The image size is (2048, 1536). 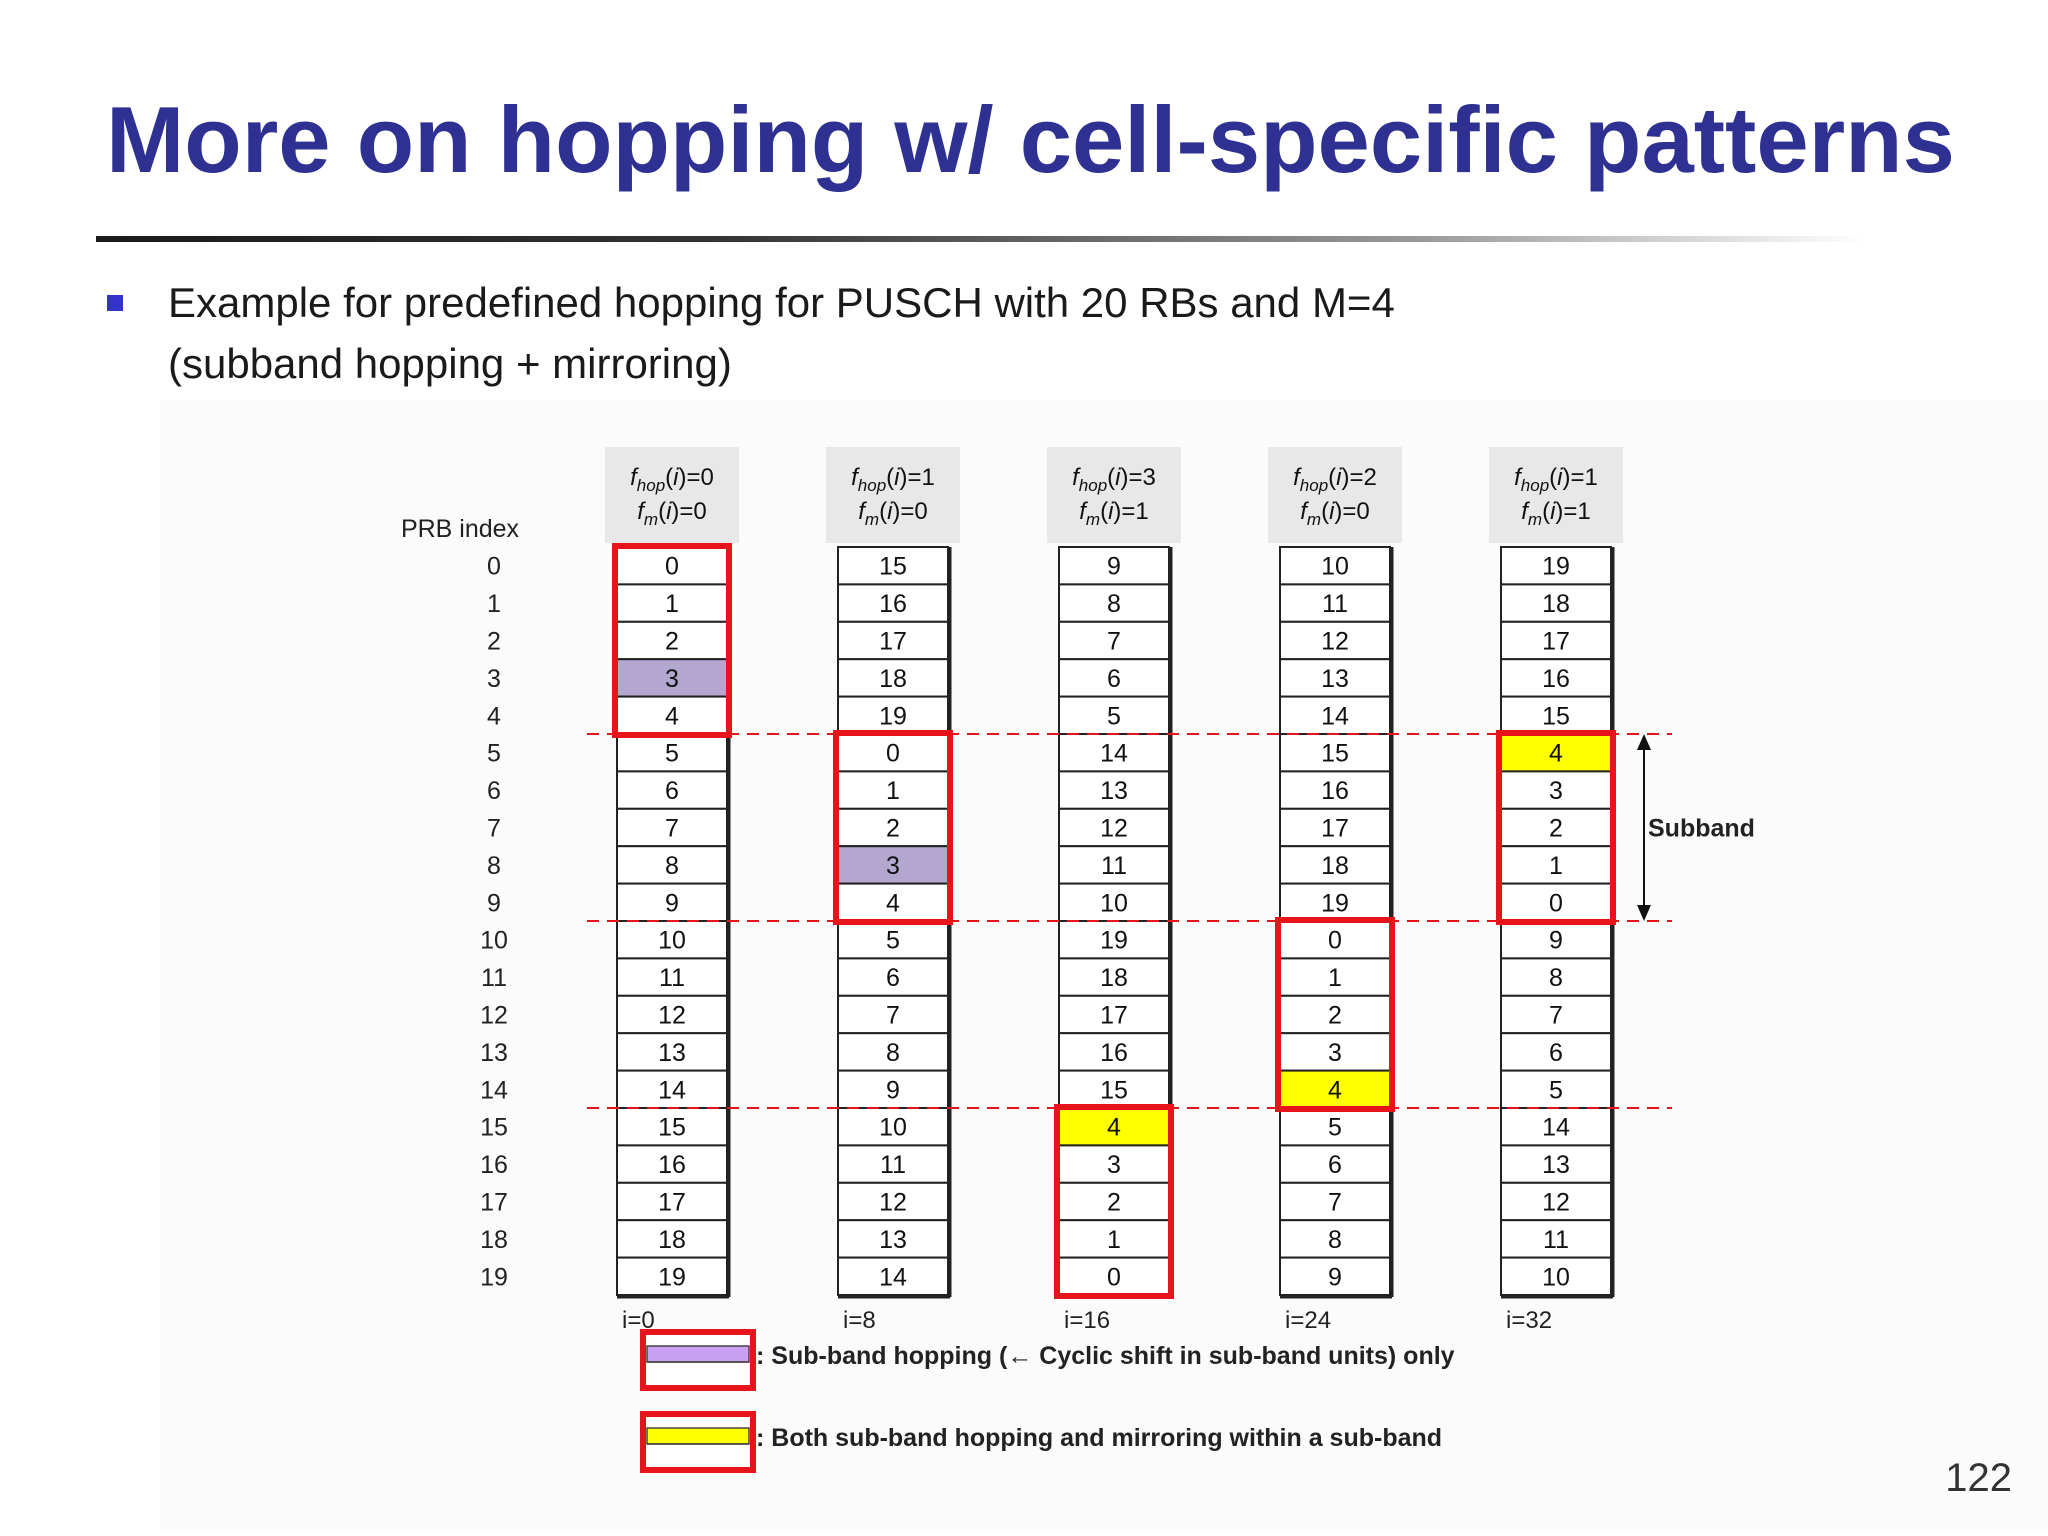 I want to click on prb-index: 15, so click(x=494, y=1128).